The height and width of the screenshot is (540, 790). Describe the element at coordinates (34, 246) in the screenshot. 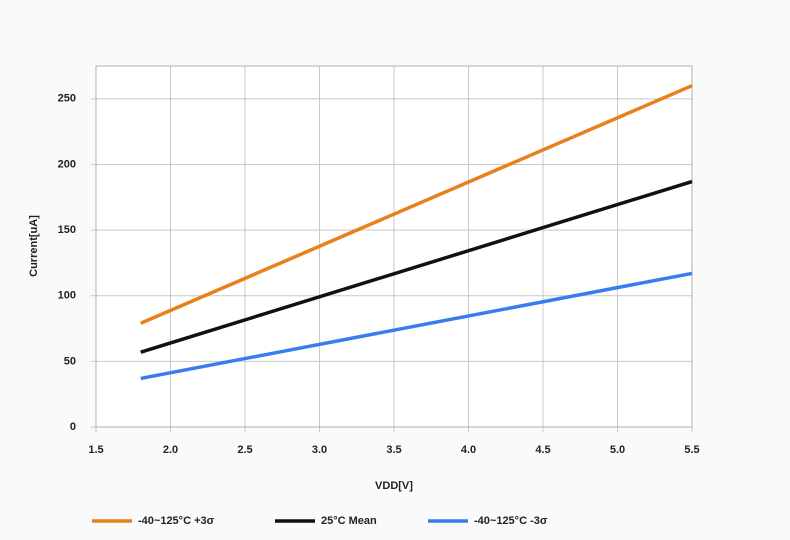

I see `y-axis-label: Current[uA]` at that location.